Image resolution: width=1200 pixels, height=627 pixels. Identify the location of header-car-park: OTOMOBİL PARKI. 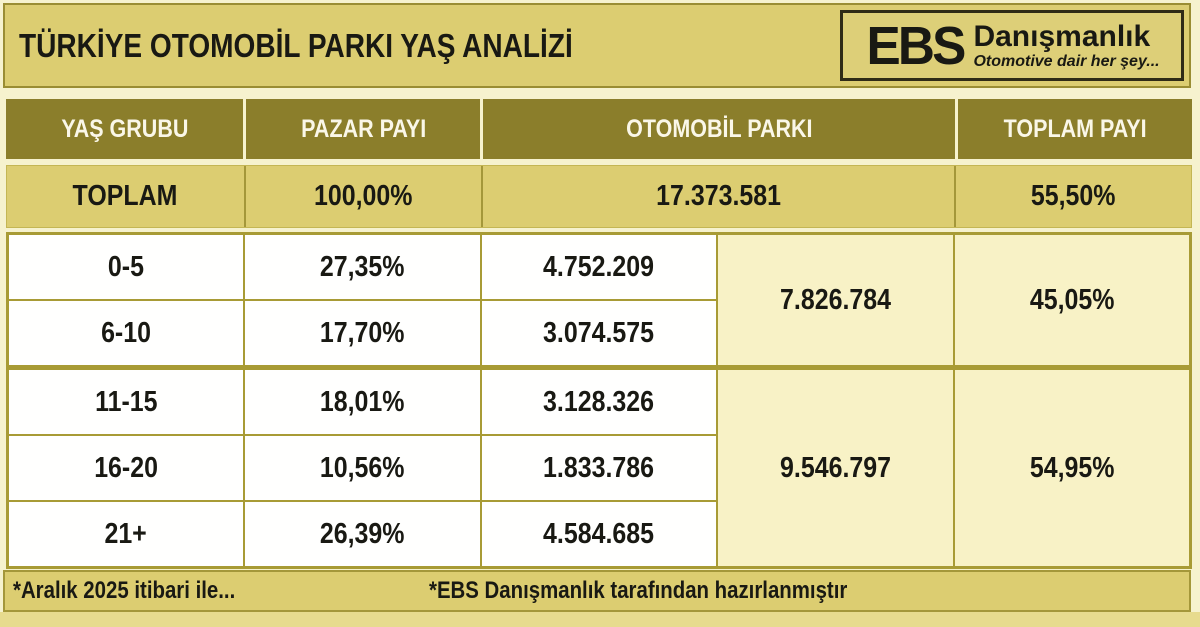
(717, 129).